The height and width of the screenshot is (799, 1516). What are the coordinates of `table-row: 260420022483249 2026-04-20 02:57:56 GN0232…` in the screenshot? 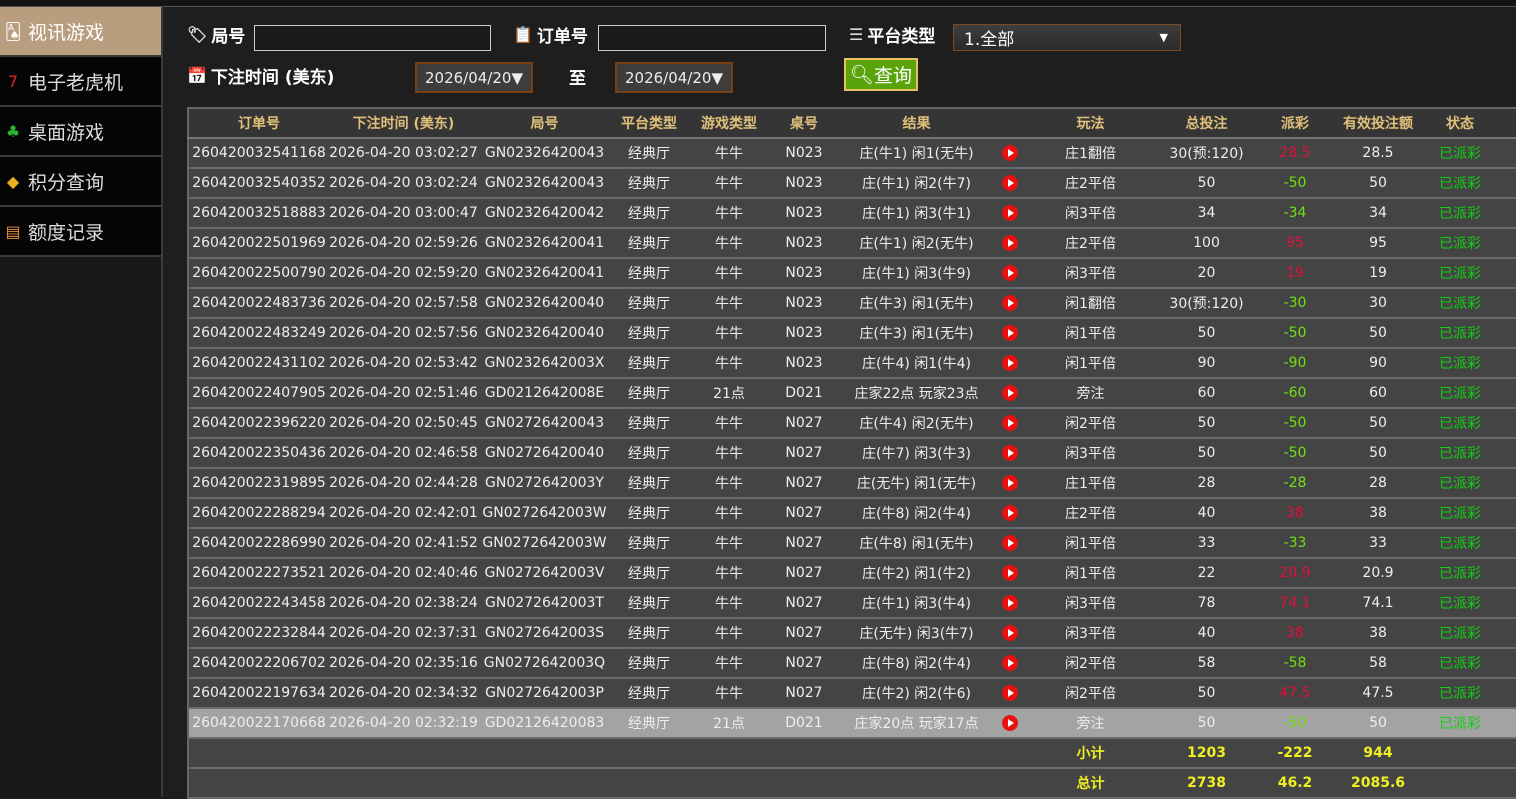 It's located at (852, 333).